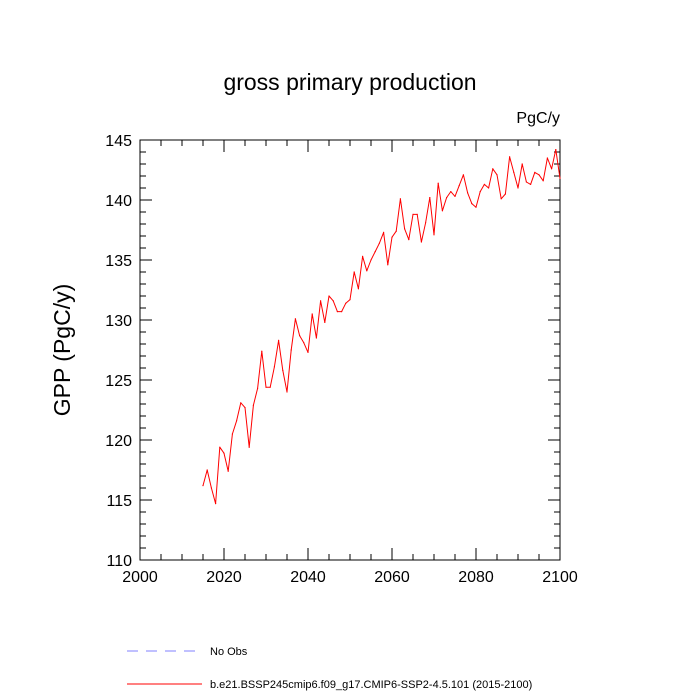 The height and width of the screenshot is (700, 700). Describe the element at coordinates (349, 82) in the screenshot. I see `chart-title: gross primary production` at that location.